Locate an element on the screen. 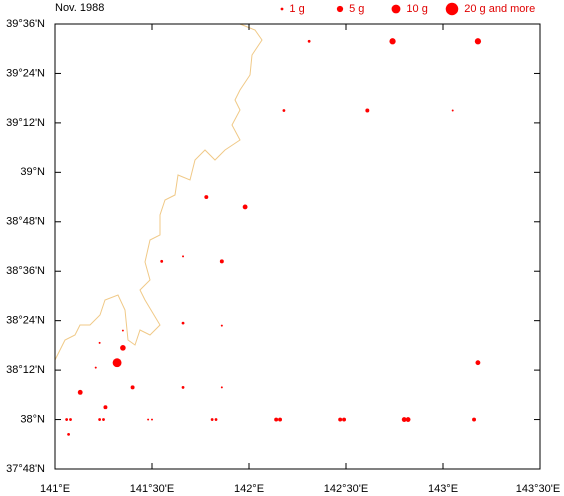 Image resolution: width=564 pixels, height=496 pixels. y-tick-label: 38°36'N is located at coordinates (25, 271).